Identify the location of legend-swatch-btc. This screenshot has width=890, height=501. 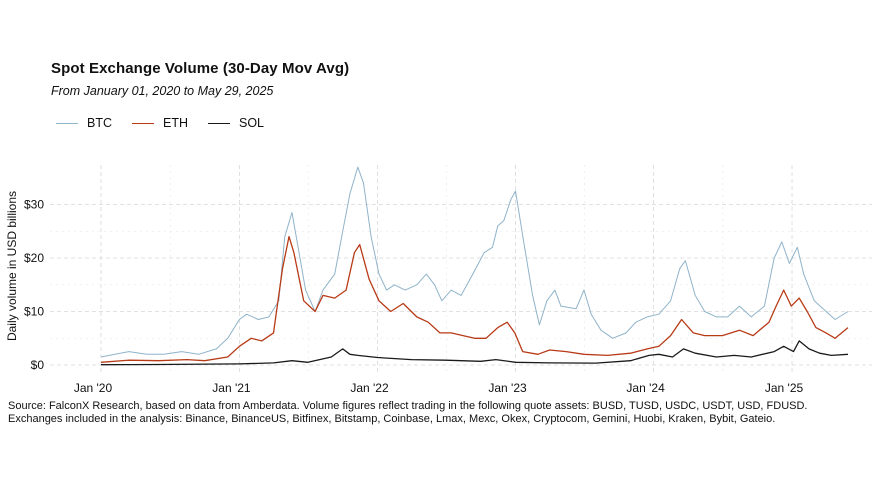
(67, 123).